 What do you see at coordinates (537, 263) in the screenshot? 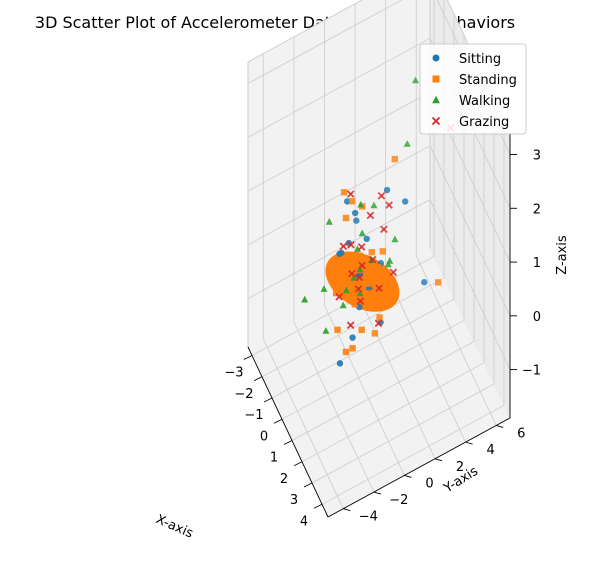
I see `z-tick-label: 1` at bounding box center [537, 263].